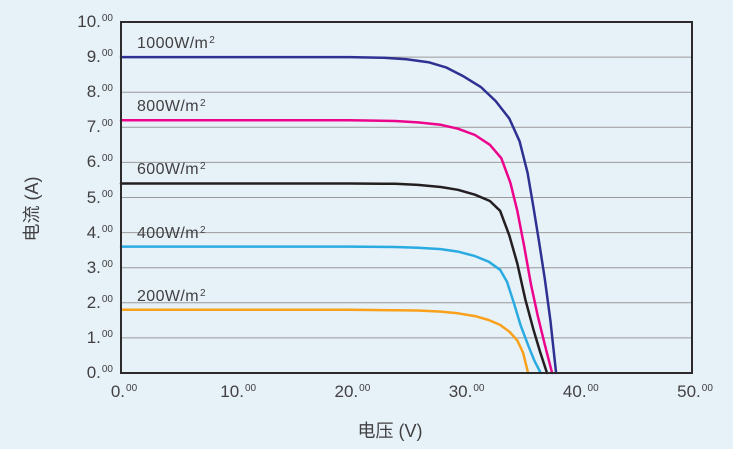  I want to click on curve-label-600wm2: 600W/m2, so click(171, 170).